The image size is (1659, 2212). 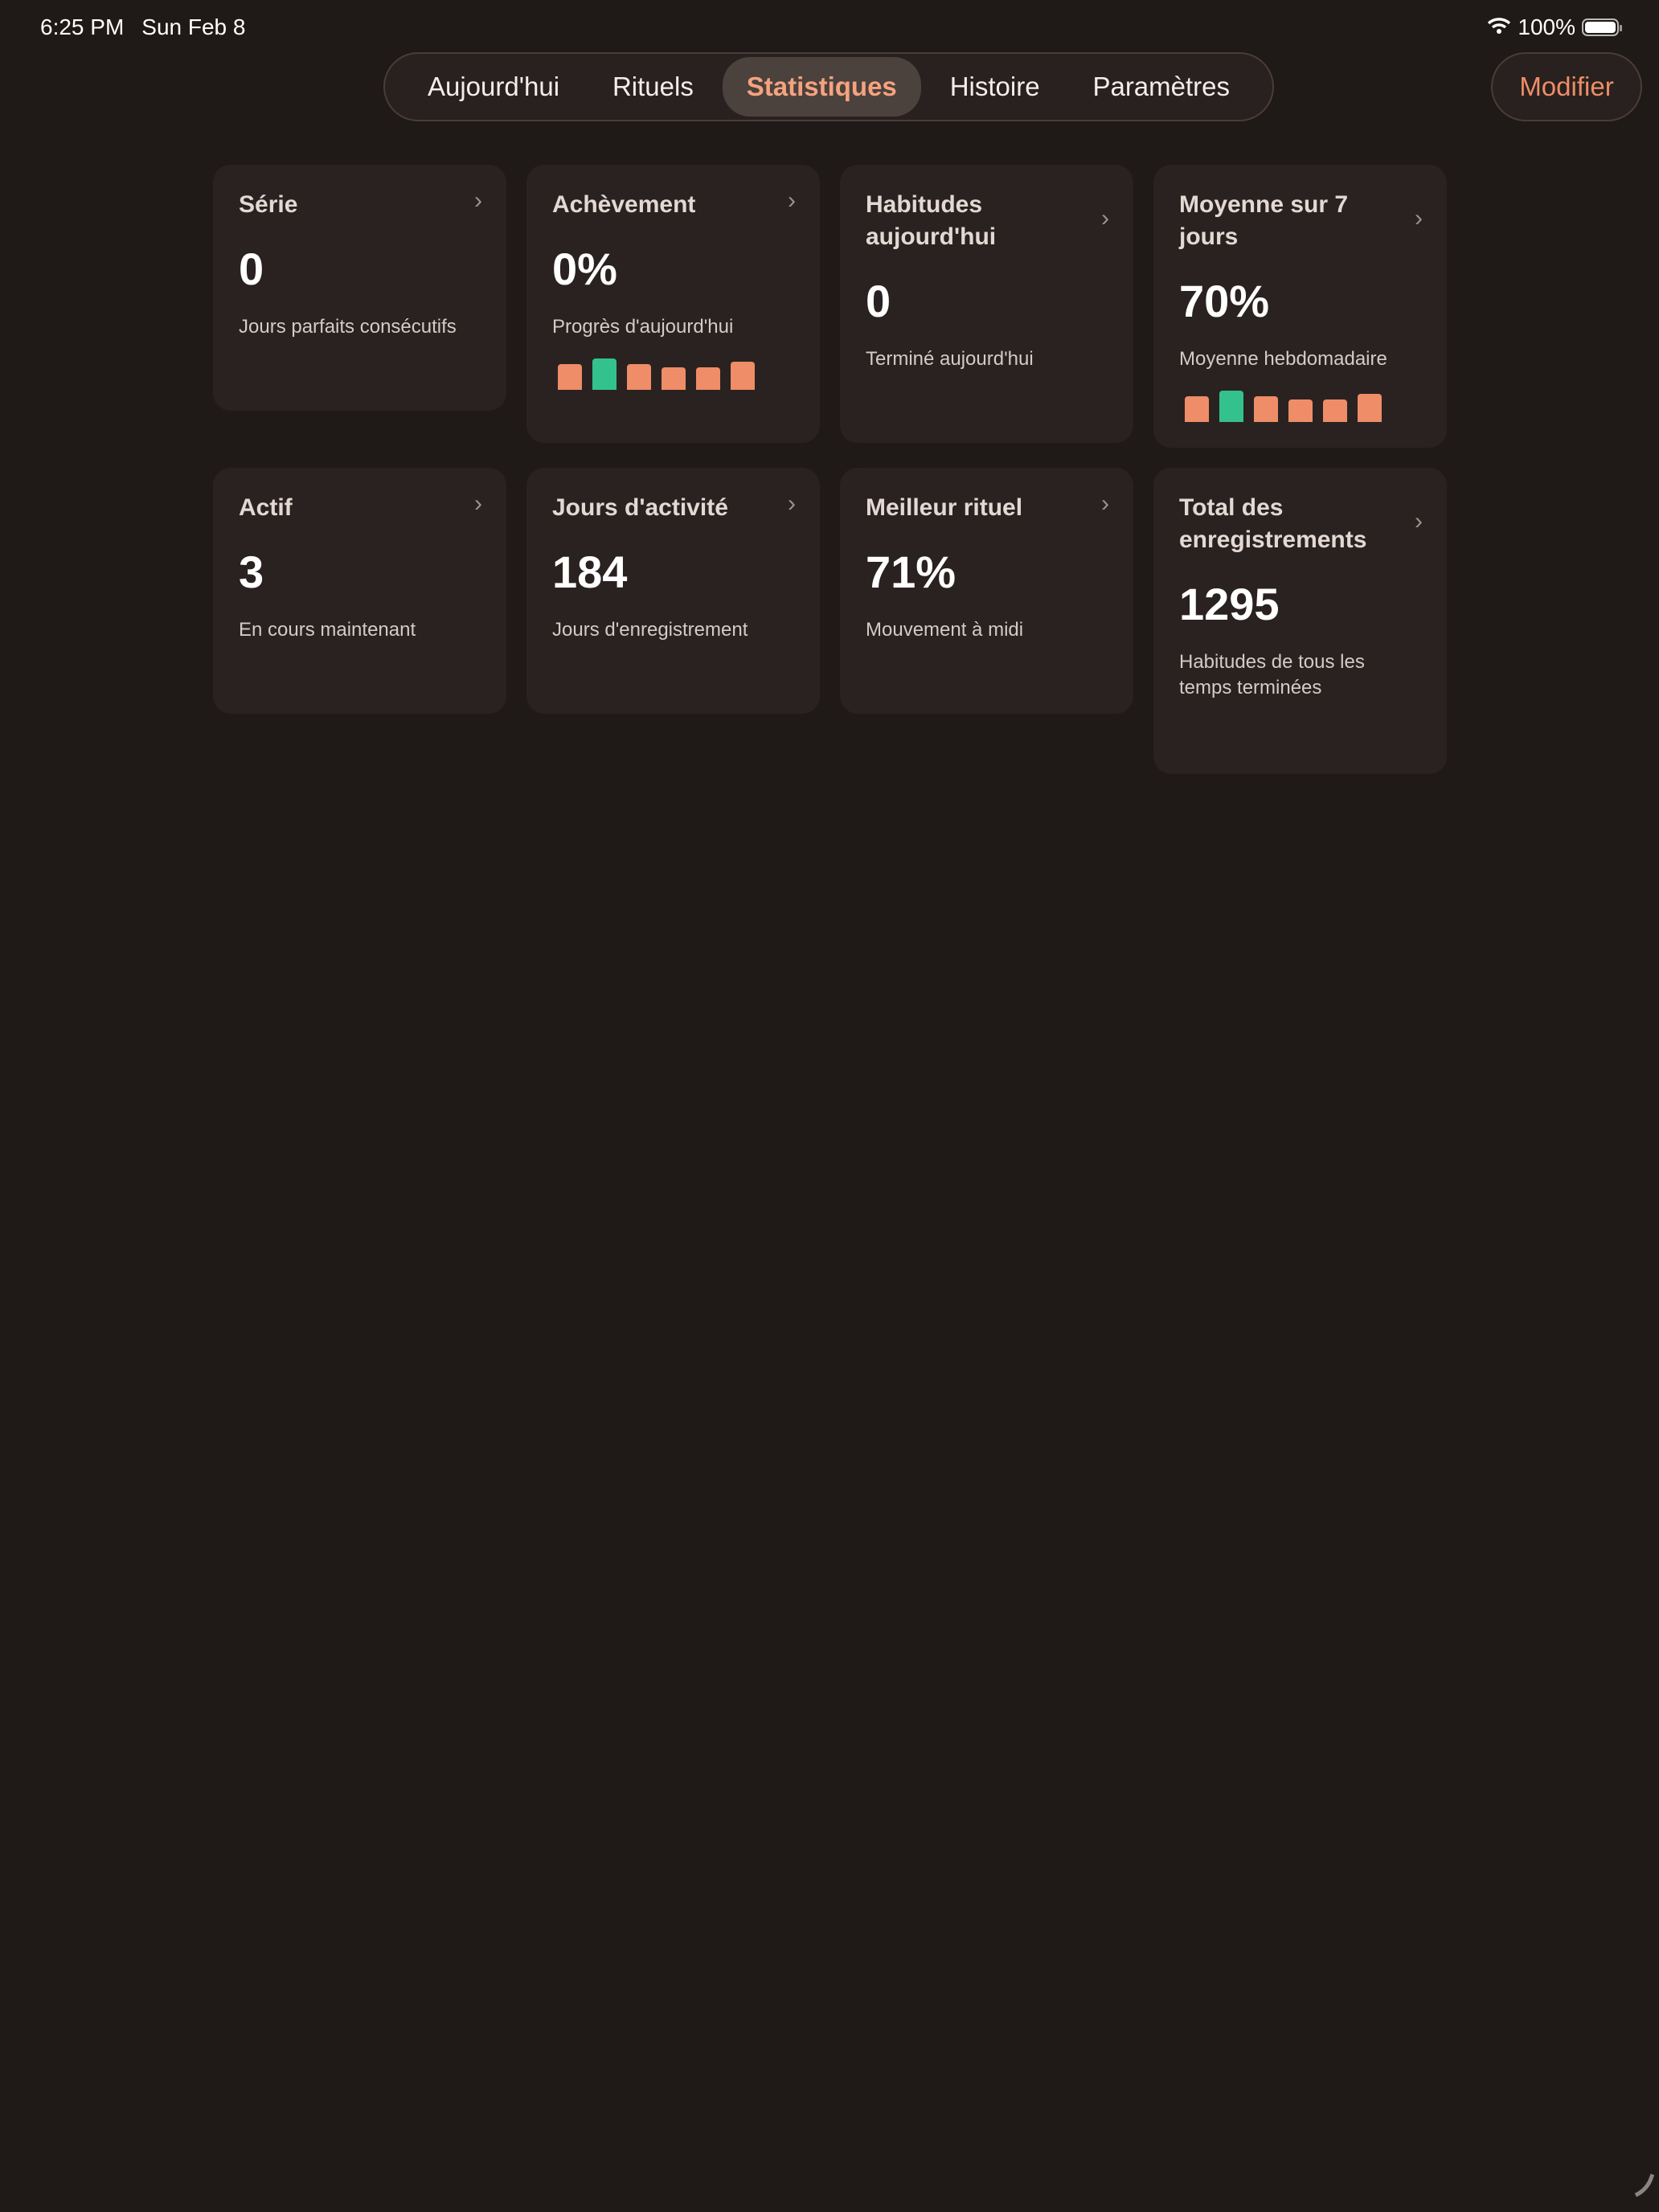 What do you see at coordinates (821, 87) in the screenshot?
I see `tab-statistiques: Statistiques` at bounding box center [821, 87].